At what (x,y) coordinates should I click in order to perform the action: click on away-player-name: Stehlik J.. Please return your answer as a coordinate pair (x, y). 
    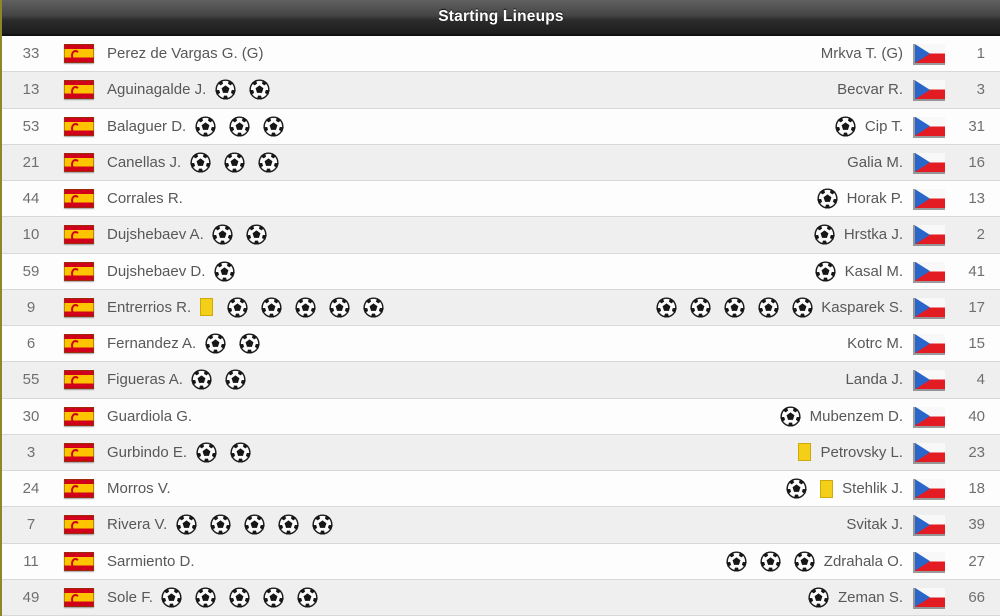
    Looking at the image, I should click on (872, 489).